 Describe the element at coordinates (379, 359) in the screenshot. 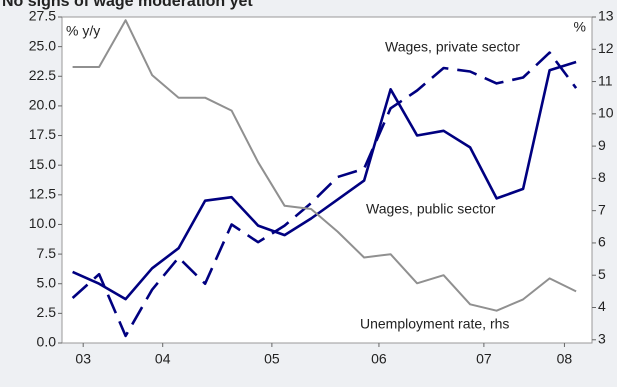

I see `x-tick-label: 06` at that location.